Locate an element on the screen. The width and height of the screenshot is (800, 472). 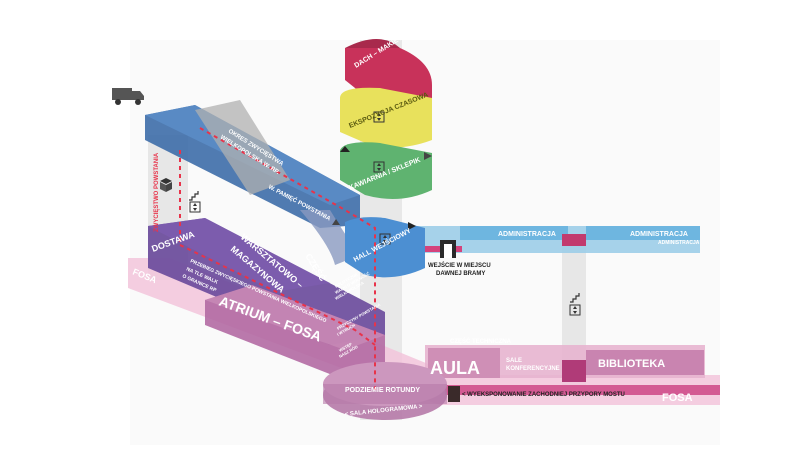
admin-block-left is located at coordinates (514, 233).